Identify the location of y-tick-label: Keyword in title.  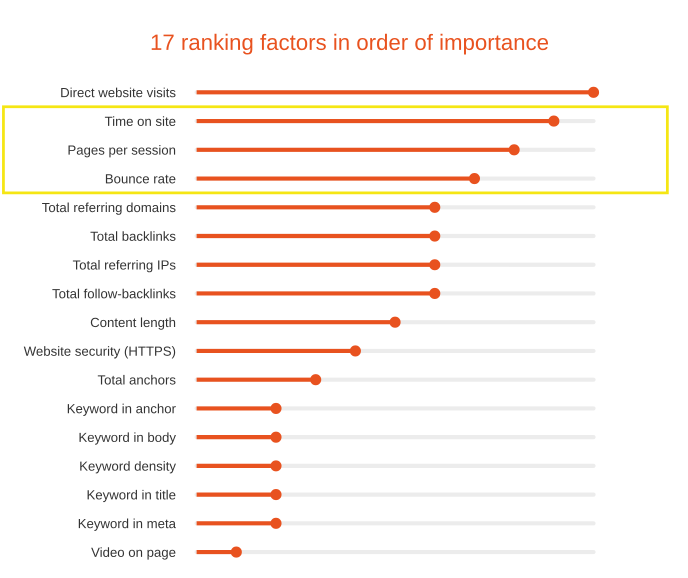
(132, 496).